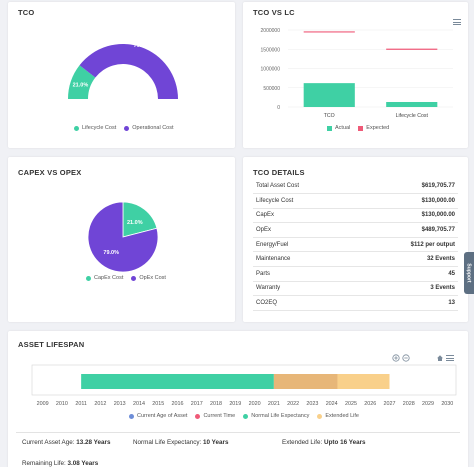  Describe the element at coordinates (180, 442) in the screenshot. I see `normal-life-stat: Normal Life Expectancy: 10 Years` at that location.